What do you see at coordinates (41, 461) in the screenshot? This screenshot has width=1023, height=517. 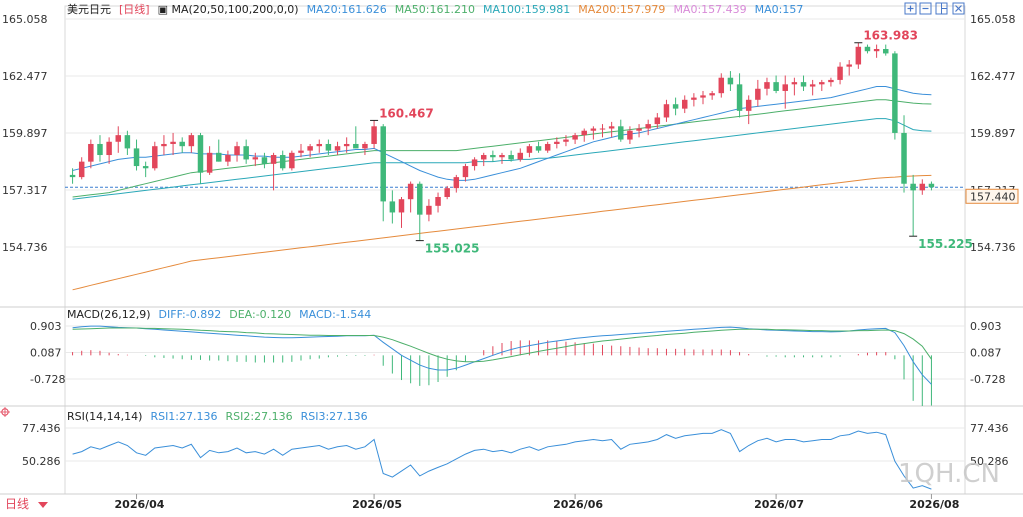 I see `rsi-tick-left: 50.286` at bounding box center [41, 461].